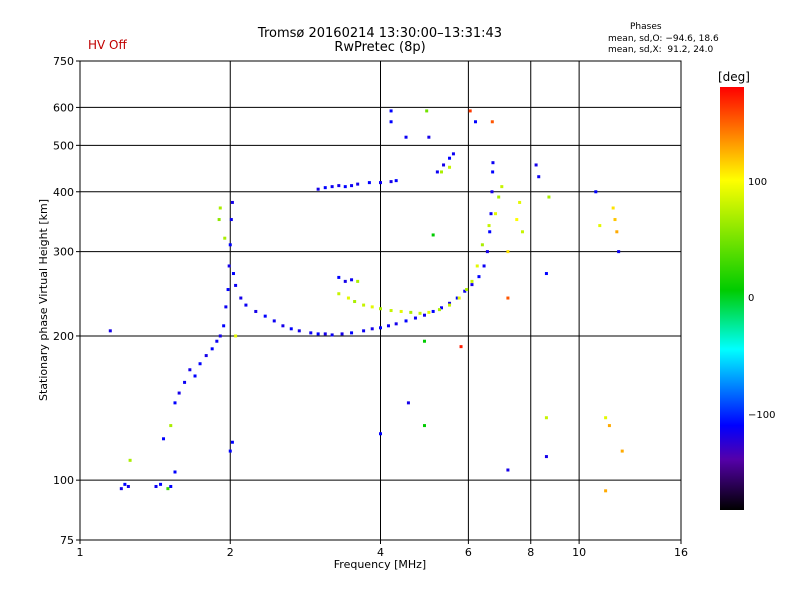 The width and height of the screenshot is (800, 600). Describe the element at coordinates (530, 552) in the screenshot. I see `x-tick-label: 8` at that location.